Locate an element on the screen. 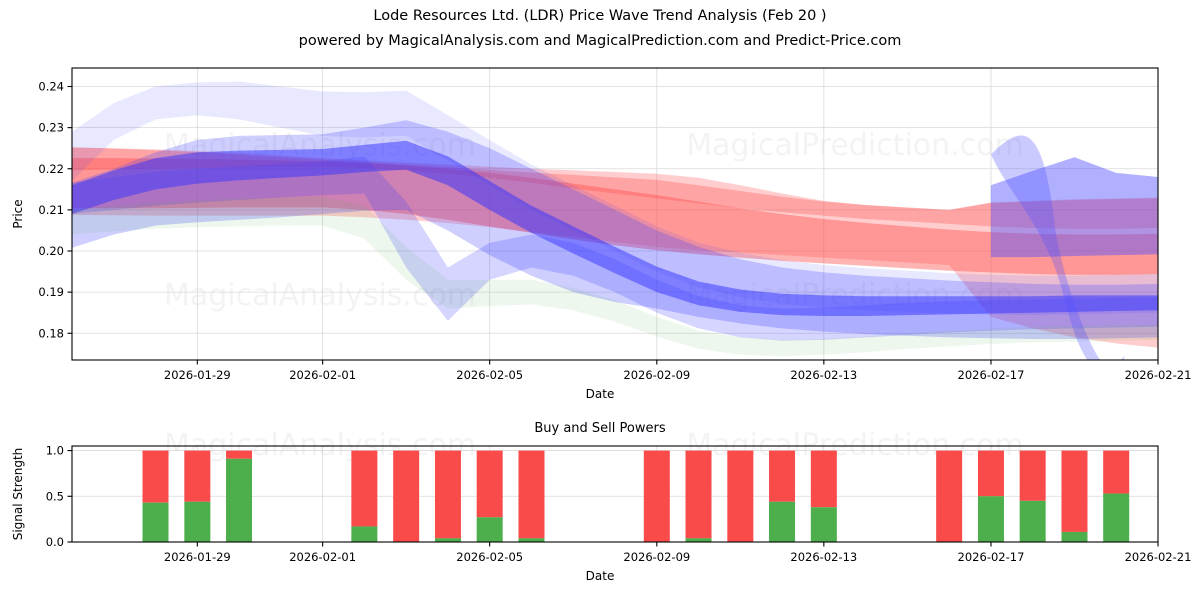 This screenshot has width=1200, height=600. price-y-axis-label: Price is located at coordinates (18, 213).